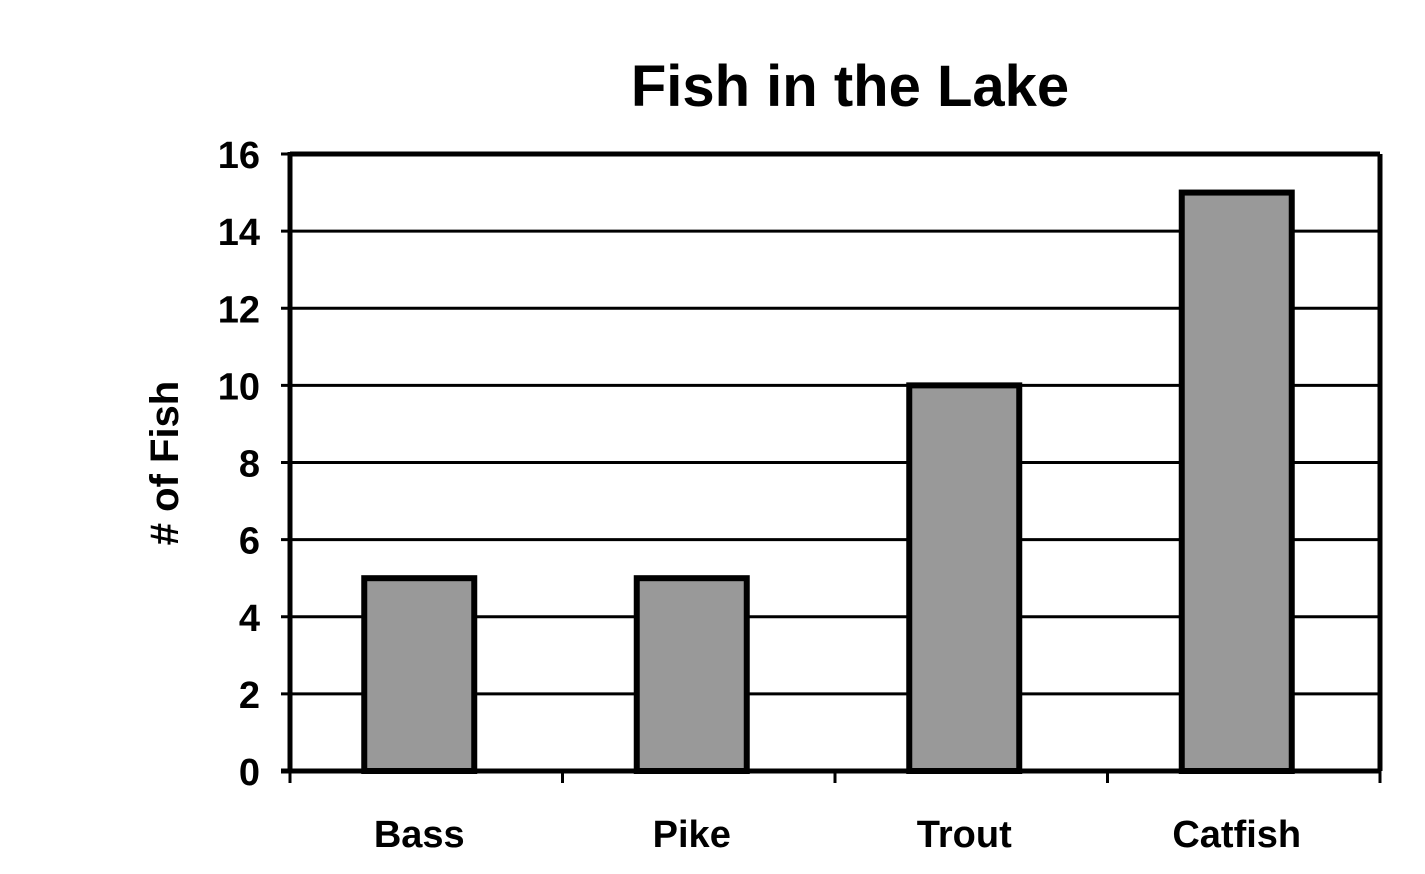 The height and width of the screenshot is (874, 1425). Describe the element at coordinates (249, 773) in the screenshot. I see `y-tick-label: 0` at that location.